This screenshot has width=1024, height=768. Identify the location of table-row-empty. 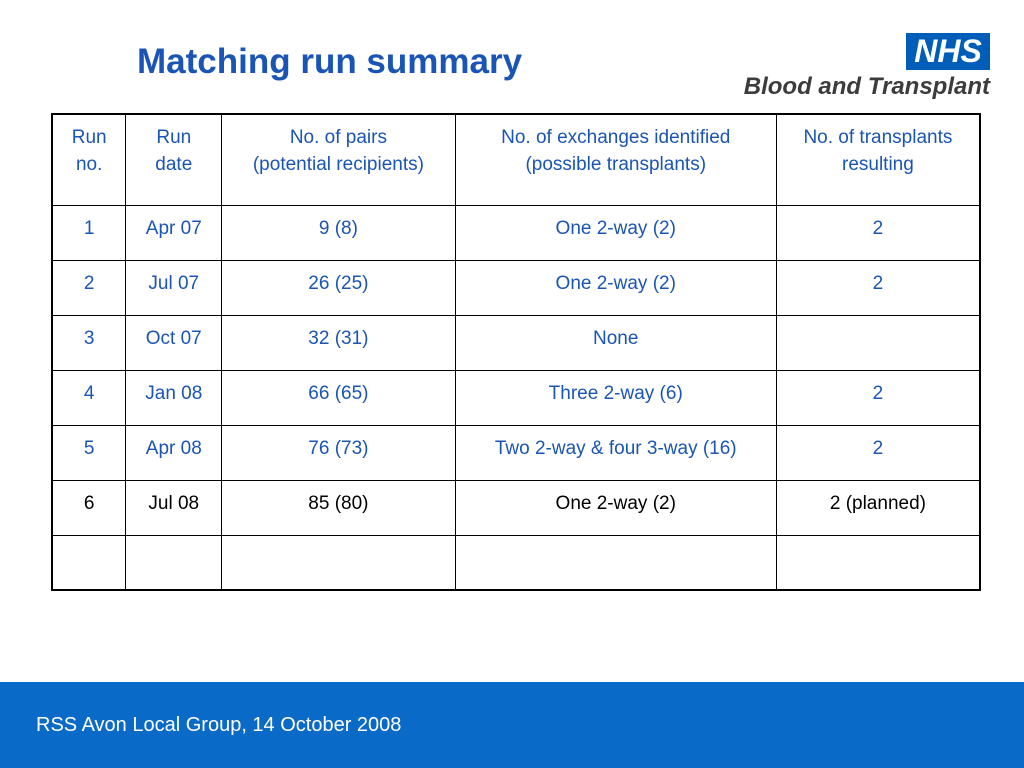
(516, 562).